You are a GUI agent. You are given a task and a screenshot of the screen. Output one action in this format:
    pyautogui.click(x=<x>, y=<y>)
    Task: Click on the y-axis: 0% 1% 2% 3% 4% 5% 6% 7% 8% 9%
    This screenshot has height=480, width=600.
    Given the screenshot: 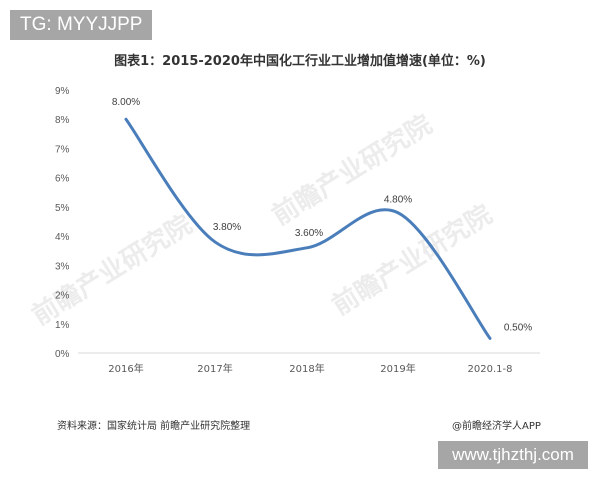 What is the action you would take?
    pyautogui.click(x=62, y=223)
    